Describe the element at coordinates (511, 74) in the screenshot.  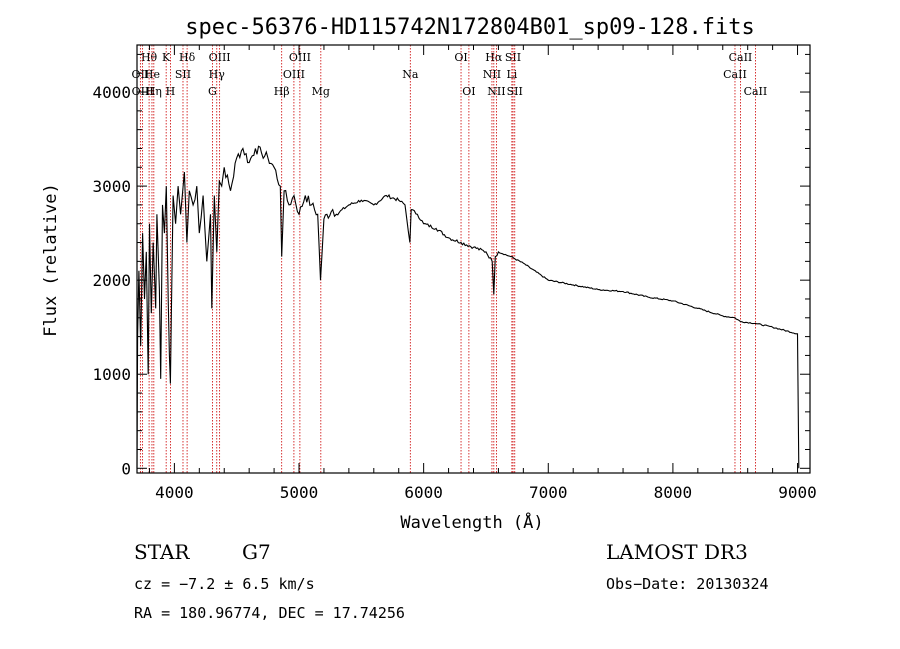
I see `spectral-line-label: Li` at that location.